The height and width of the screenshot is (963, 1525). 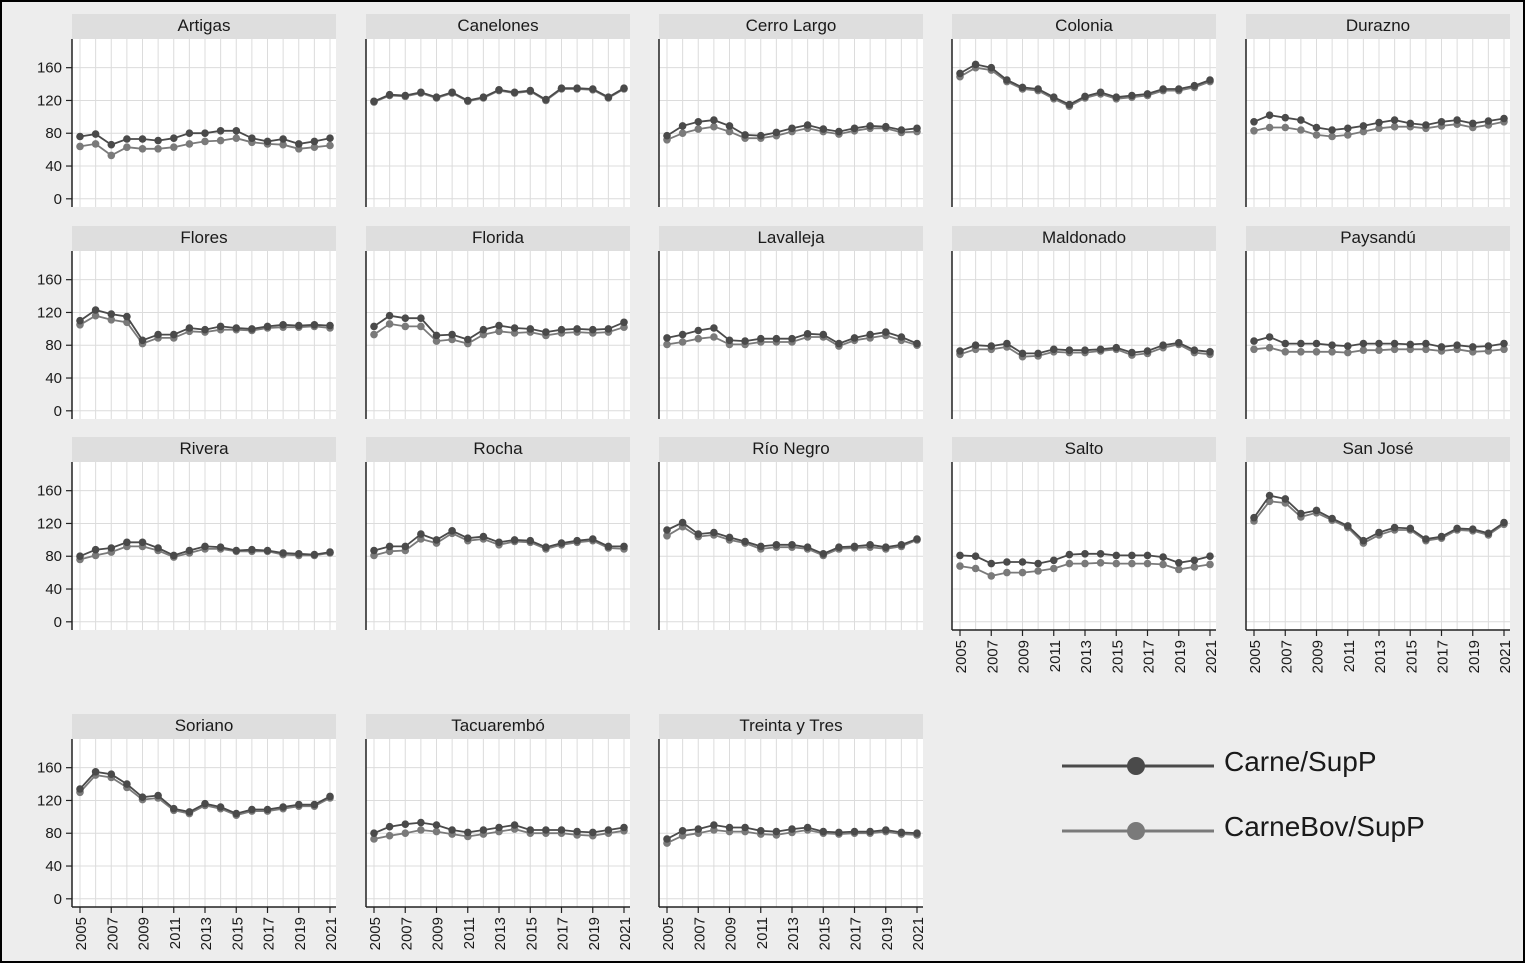 What do you see at coordinates (53, 589) in the screenshot?
I see `y-tick-label: 40` at bounding box center [53, 589].